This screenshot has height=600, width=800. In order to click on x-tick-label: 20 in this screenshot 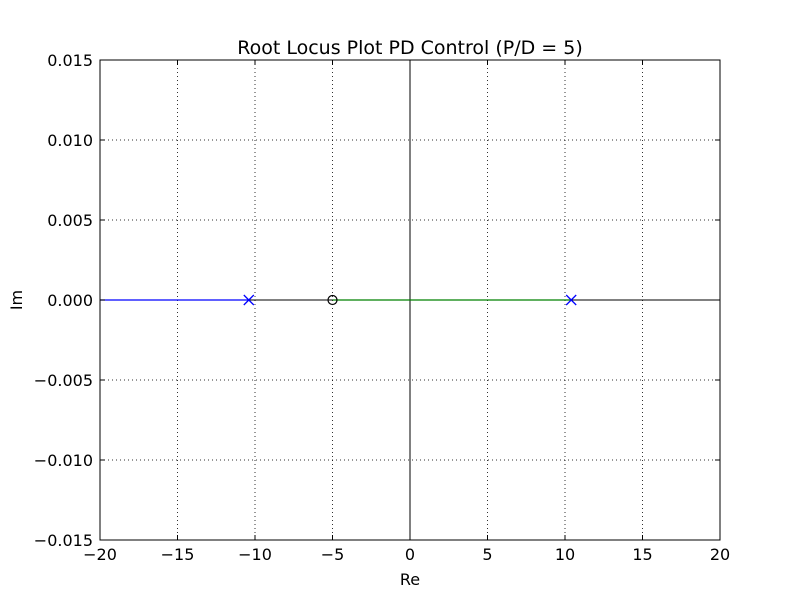, I will do `click(720, 554)`.